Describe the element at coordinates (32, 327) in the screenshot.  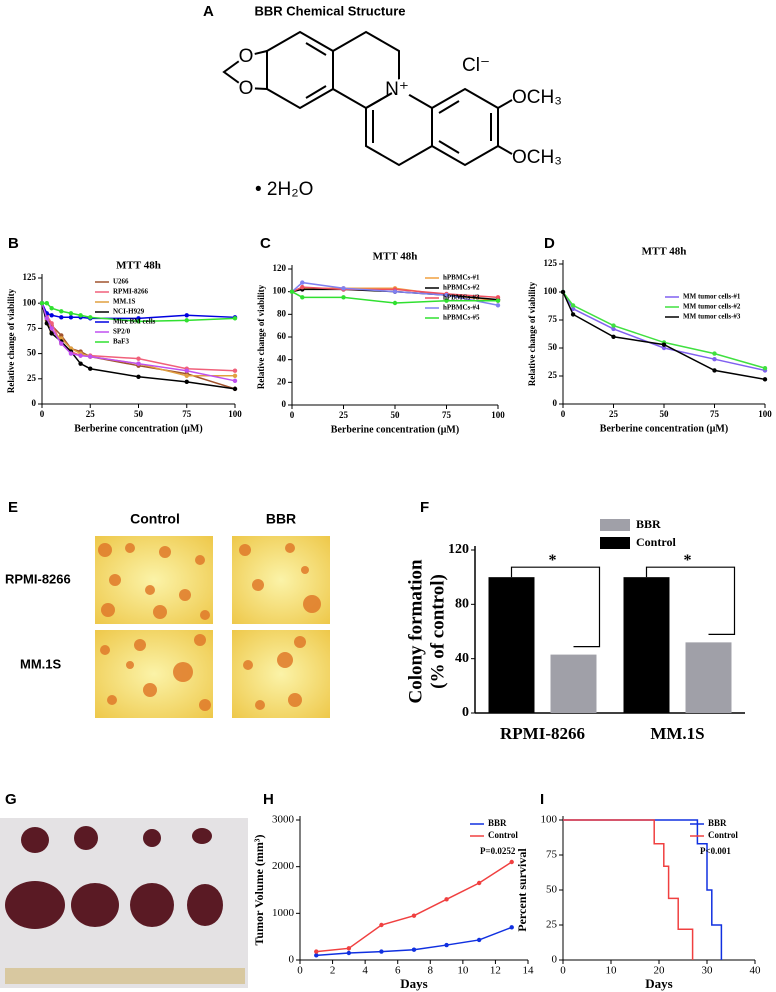
I see `y-tick-label: 75` at that location.